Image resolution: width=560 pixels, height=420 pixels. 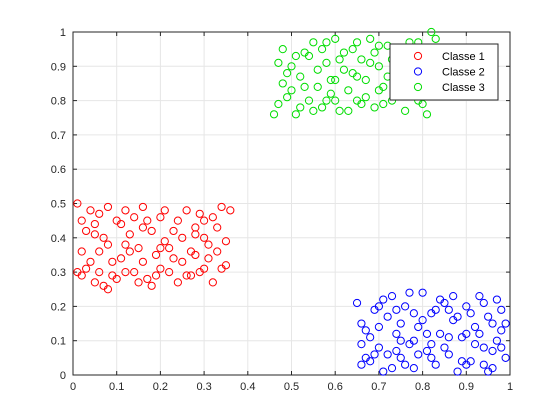 What do you see at coordinates (58, 205) in the screenshot?
I see `y-tick-label: 0.5` at bounding box center [58, 205].